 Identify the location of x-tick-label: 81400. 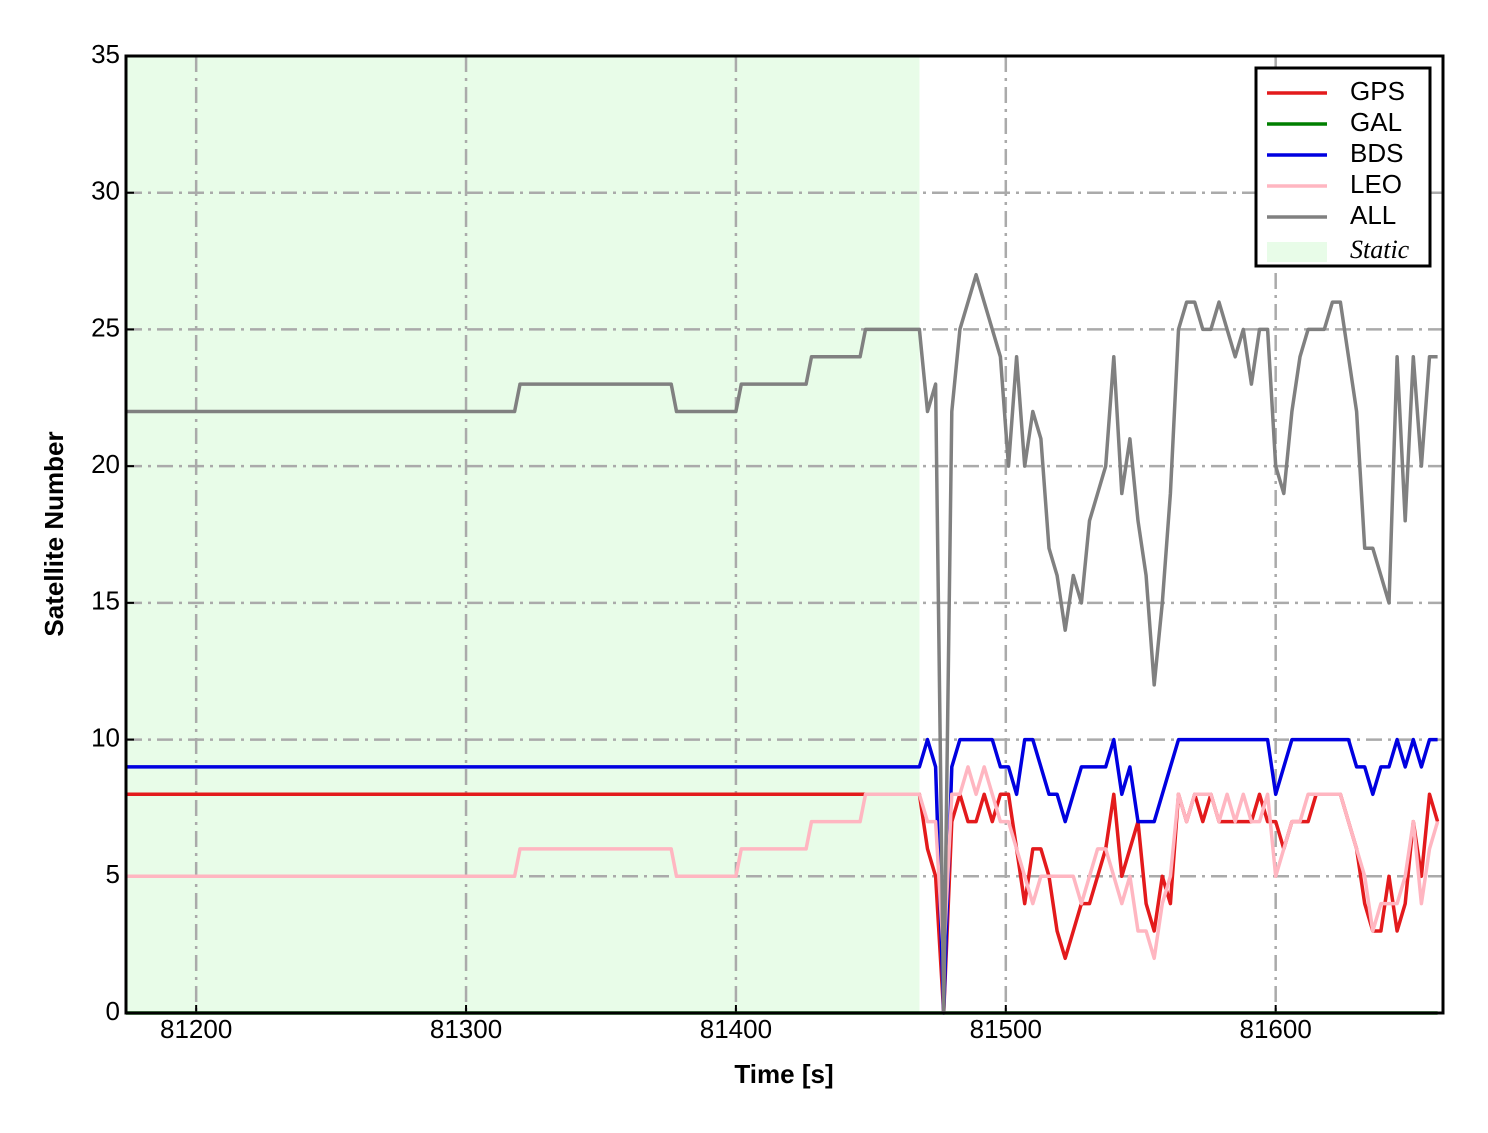
(736, 1029).